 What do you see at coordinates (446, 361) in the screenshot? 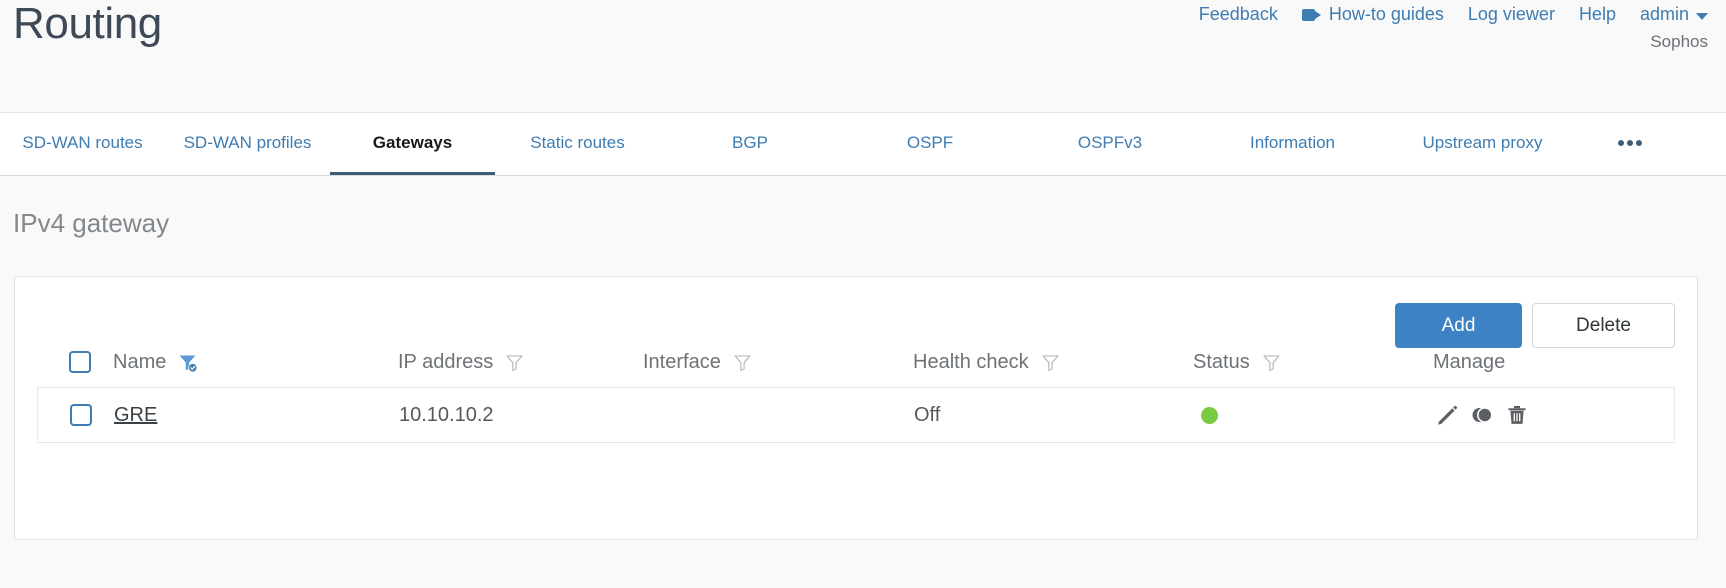
I see `column-header-label: IP address` at bounding box center [446, 361].